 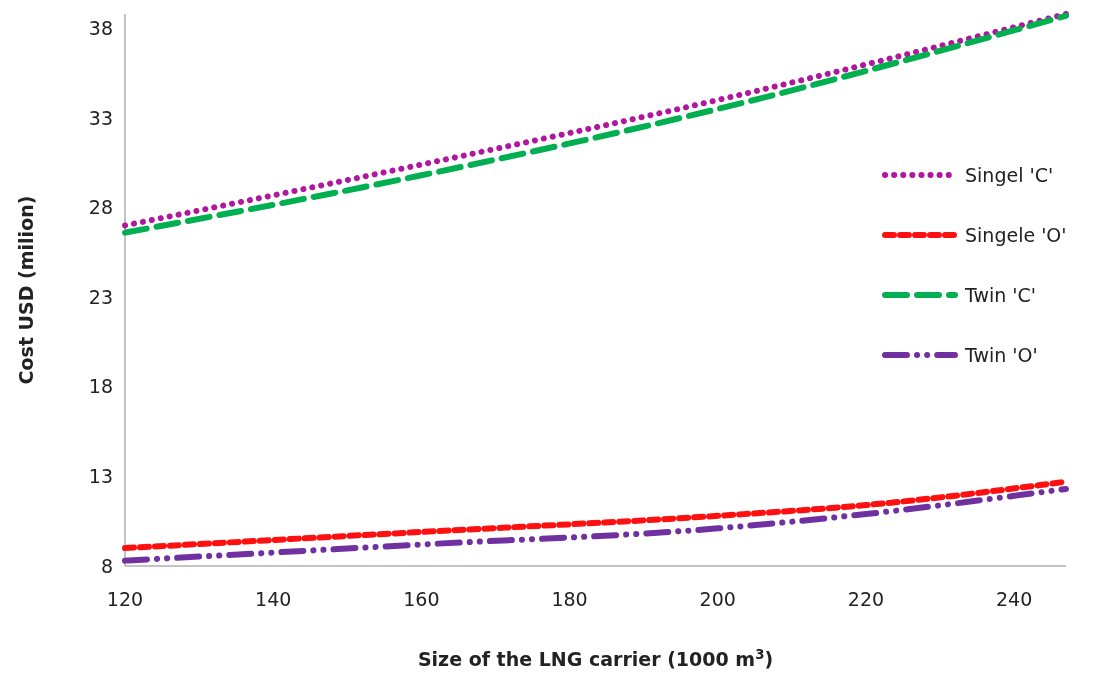 What do you see at coordinates (421, 599) in the screenshot?
I see `x-tick-label: 160` at bounding box center [421, 599].